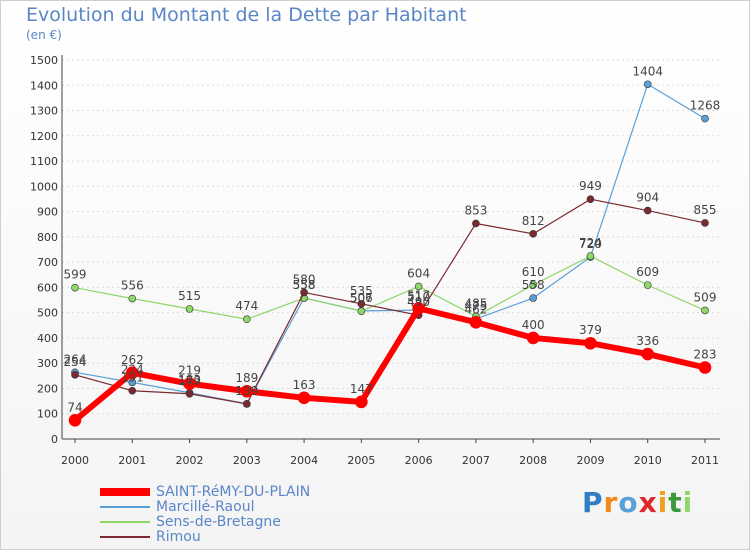 This screenshot has height=550, width=750. I want to click on x-tick-label: 2002, so click(190, 460).